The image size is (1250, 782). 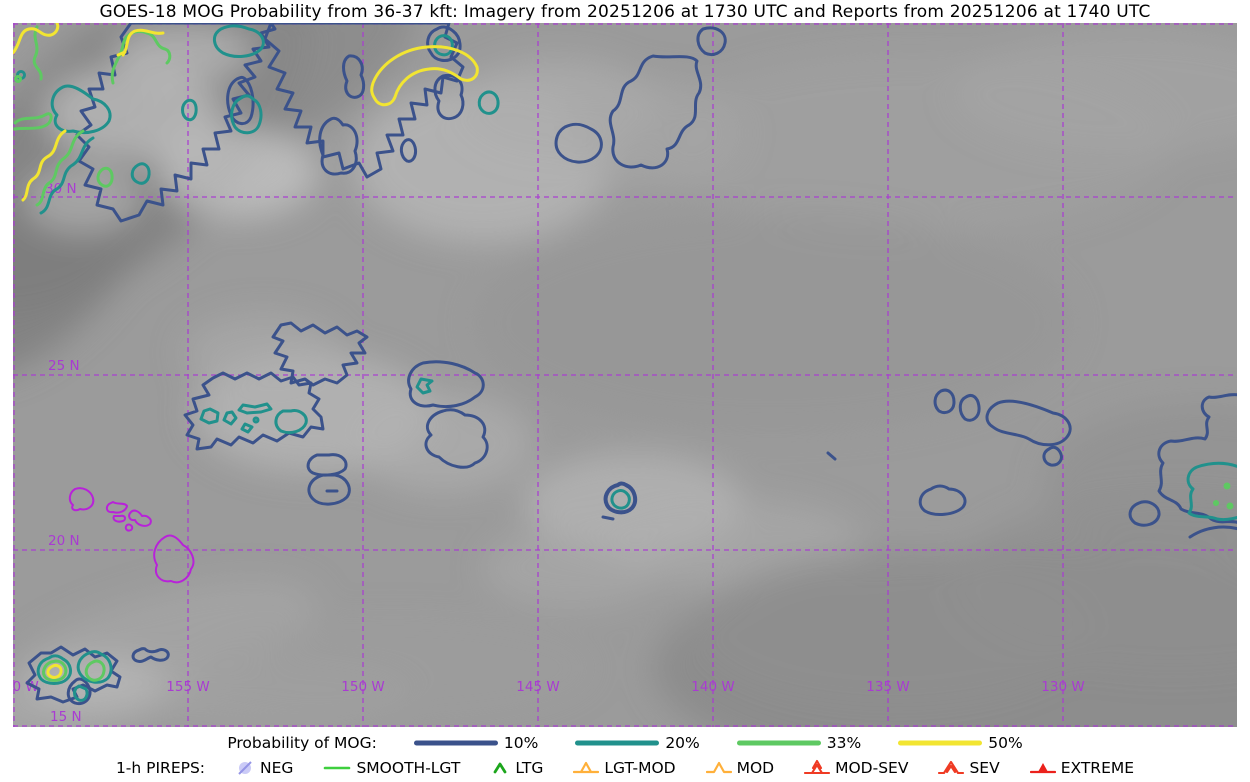 What do you see at coordinates (187, 687) in the screenshot?
I see `lon-label-155w: 155 W` at bounding box center [187, 687].